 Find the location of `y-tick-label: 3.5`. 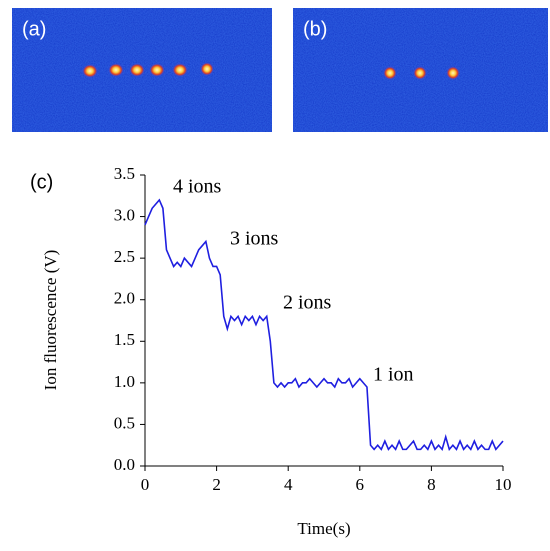

y-tick-label: 3.5 is located at coordinates (124, 173).